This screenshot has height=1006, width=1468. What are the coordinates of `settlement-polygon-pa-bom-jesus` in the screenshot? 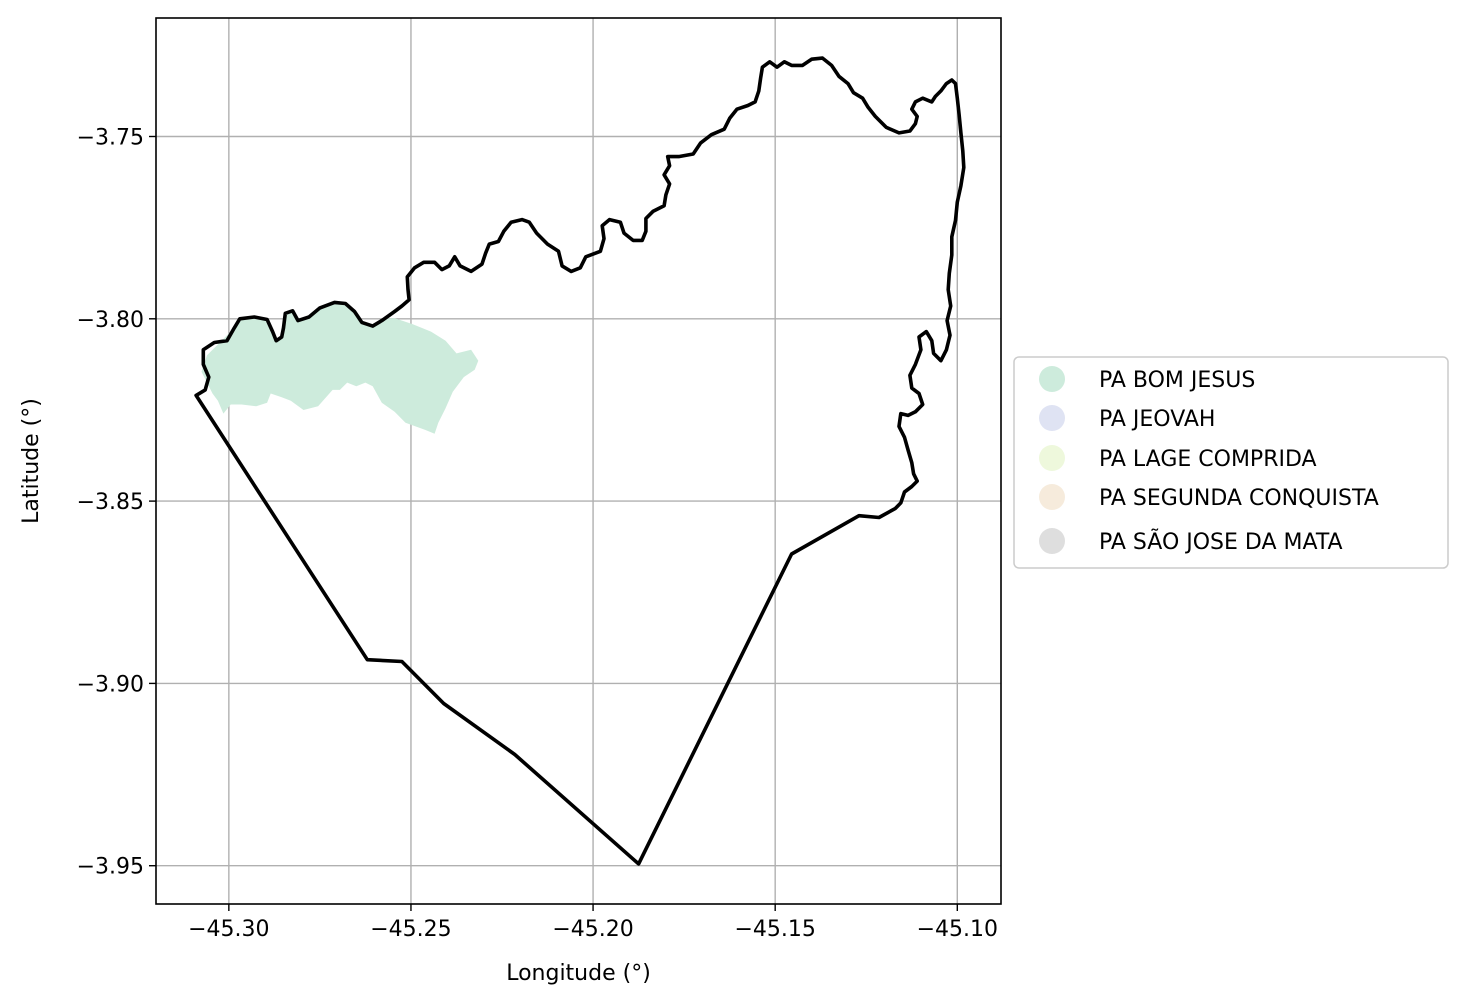 It's located at (340, 368).